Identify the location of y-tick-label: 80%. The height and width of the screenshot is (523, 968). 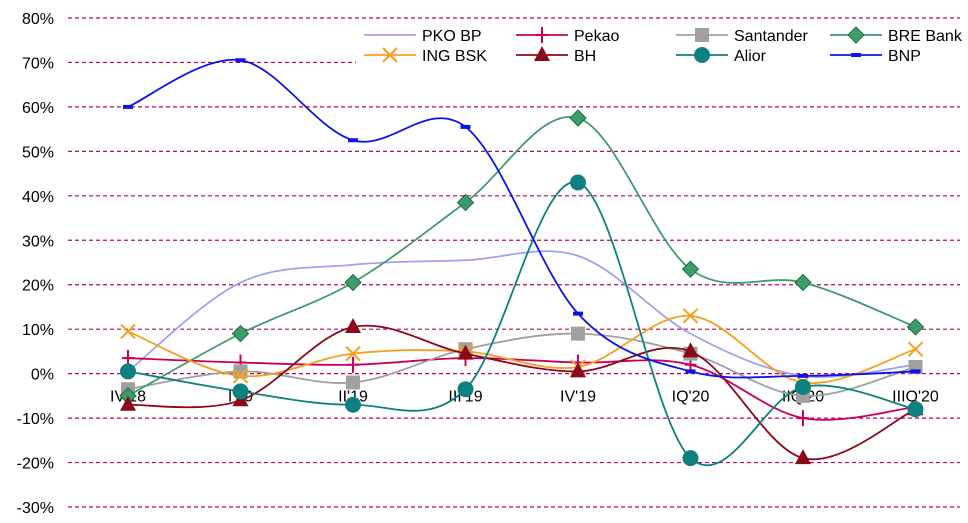
(38, 19).